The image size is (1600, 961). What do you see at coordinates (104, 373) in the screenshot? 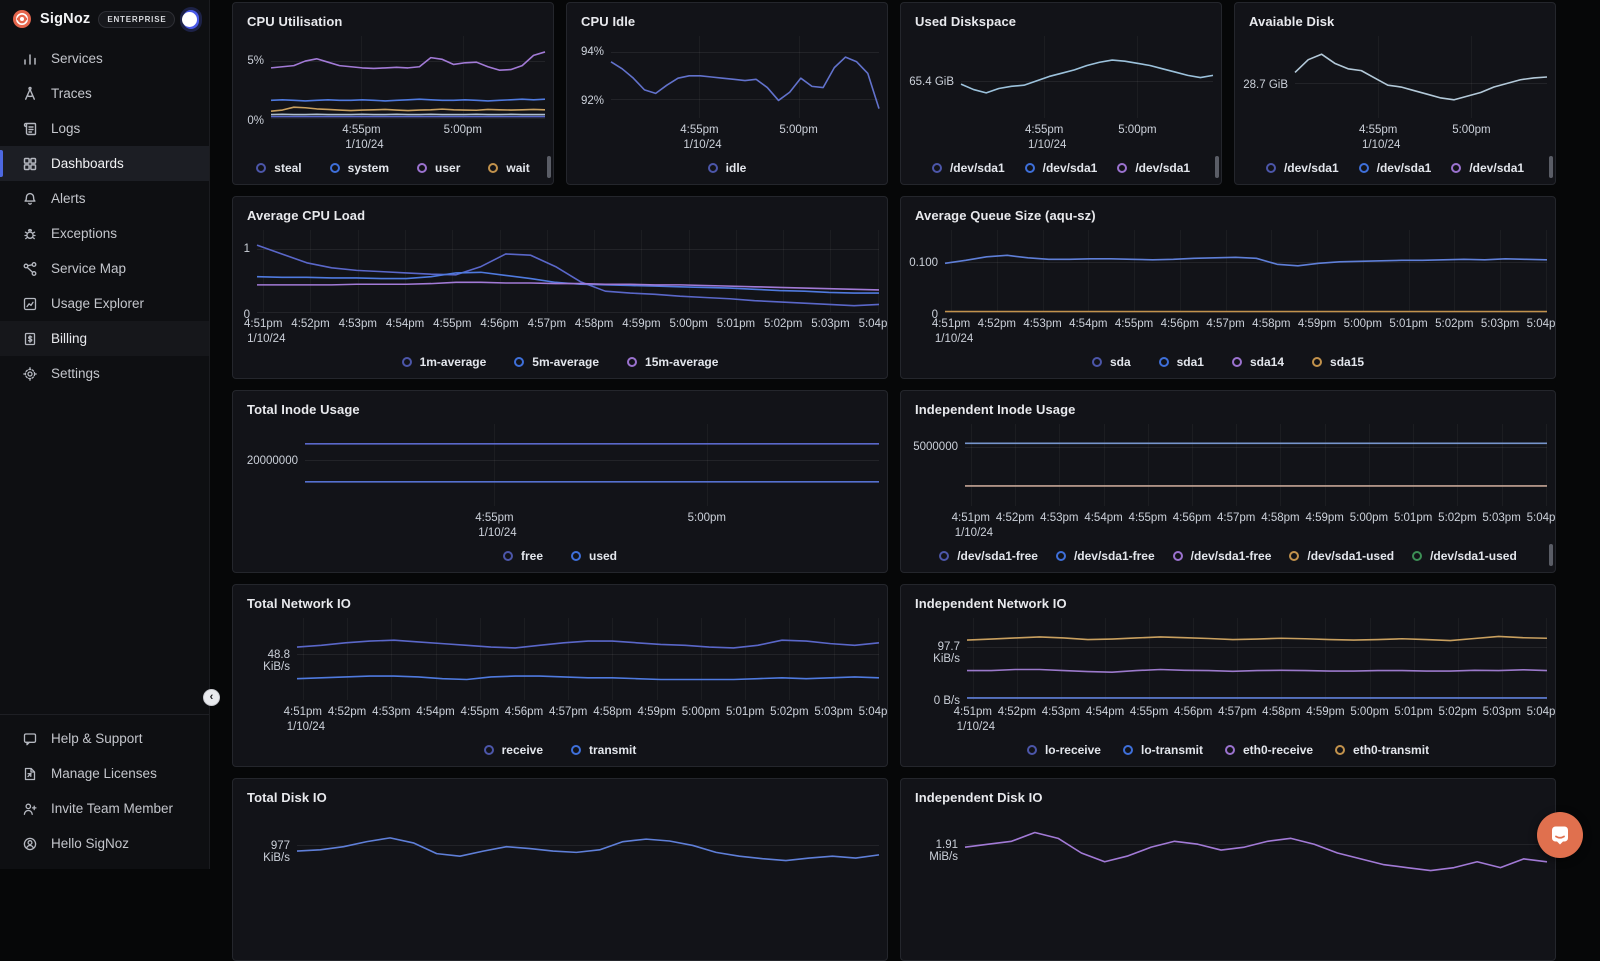
I see `sidebar-item-settings: Settings` at bounding box center [104, 373].